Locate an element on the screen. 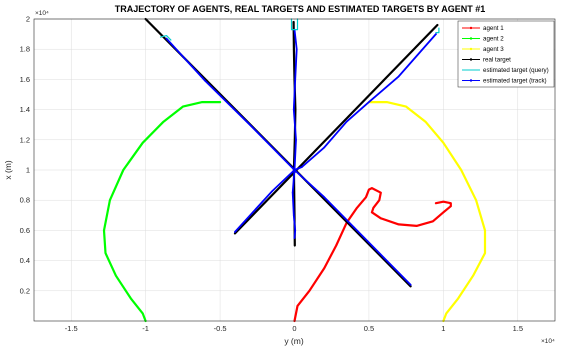 The image size is (565, 349). y-ticks: 0.2 0.4 0.6 0.8 1 1.2 1.4 1.6 1.8 2 is located at coordinates (25, 155).